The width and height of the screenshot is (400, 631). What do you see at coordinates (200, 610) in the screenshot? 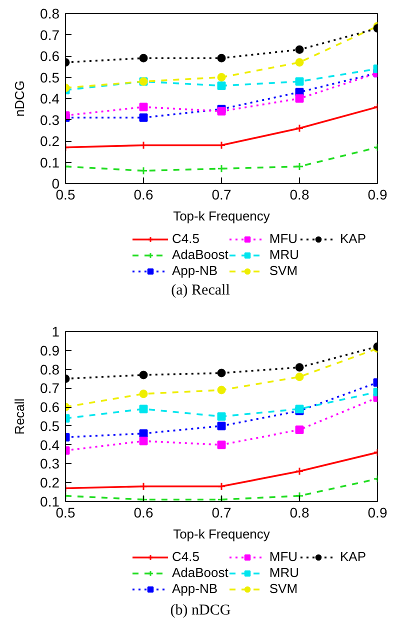
I see `text: (b) nDCG` at bounding box center [200, 610].